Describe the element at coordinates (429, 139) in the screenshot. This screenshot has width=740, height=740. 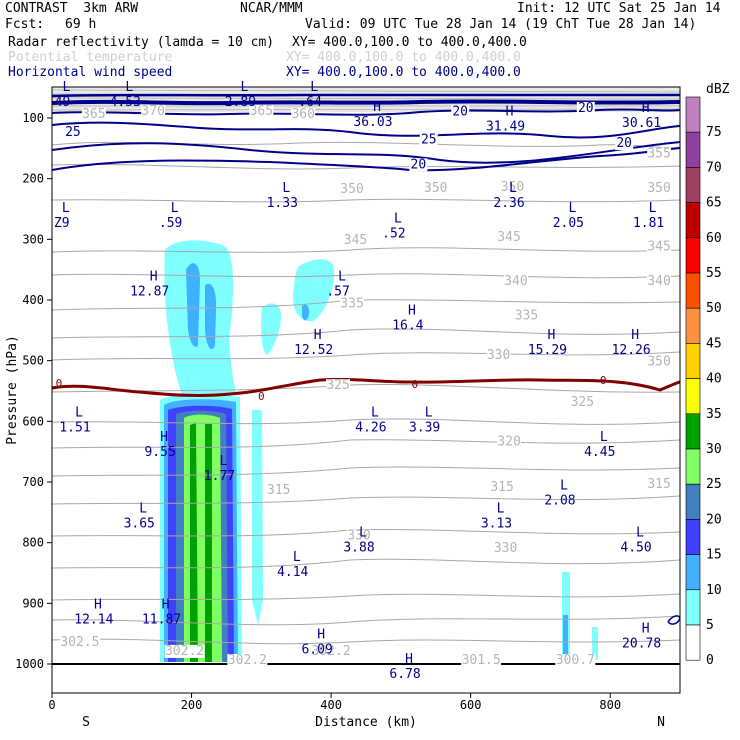
I see `wind-contour-label: 25` at that location.